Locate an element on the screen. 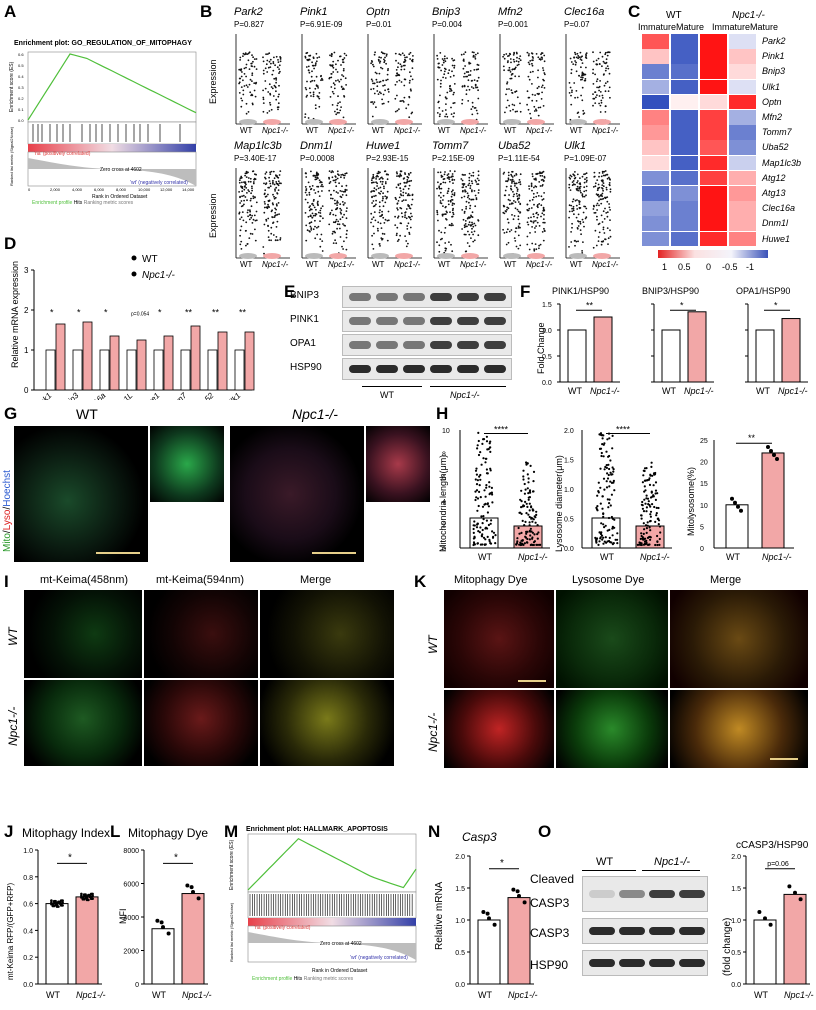  panel-letter-n: N is located at coordinates (434, 831).